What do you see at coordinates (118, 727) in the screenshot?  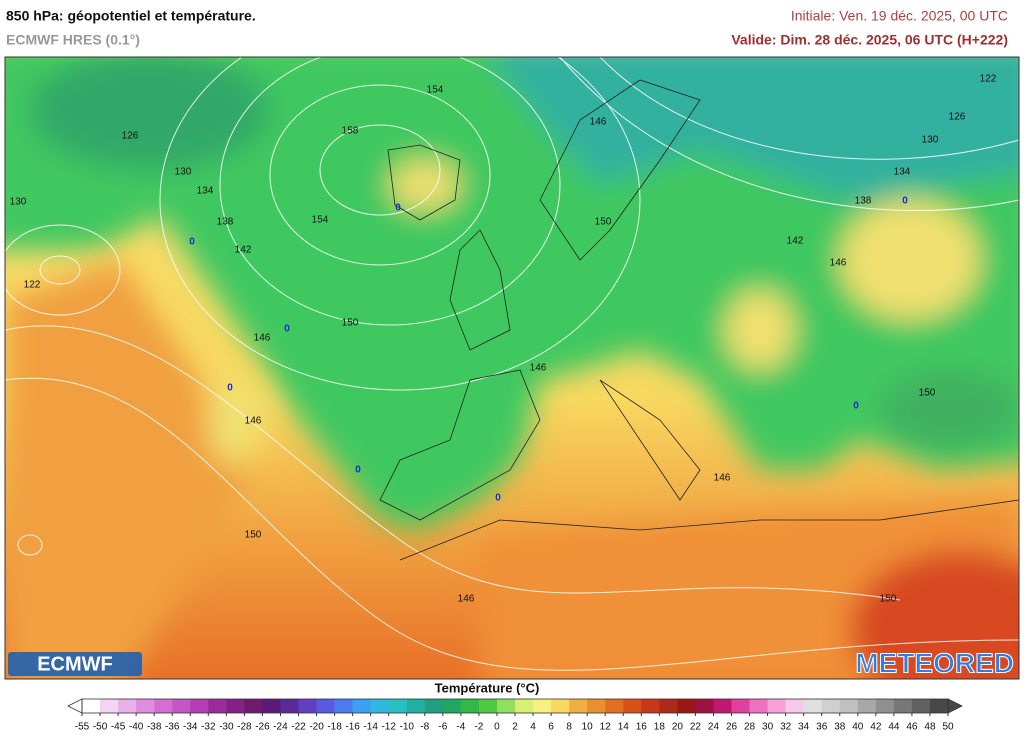 I see `colorbar-tick-label: -45` at bounding box center [118, 727].